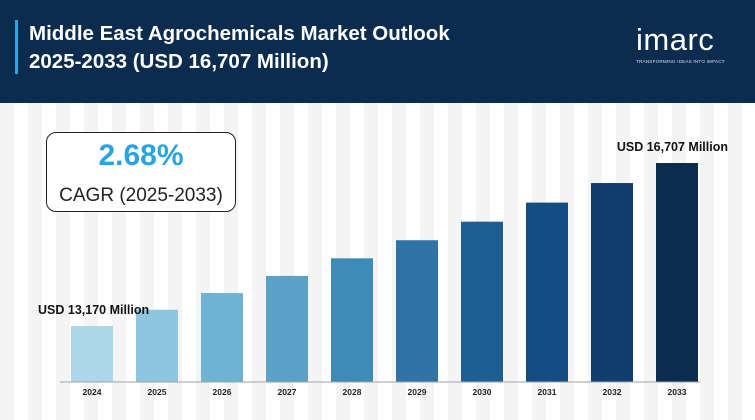 This screenshot has height=420, width=755. I want to click on bar-2028, so click(352, 320).